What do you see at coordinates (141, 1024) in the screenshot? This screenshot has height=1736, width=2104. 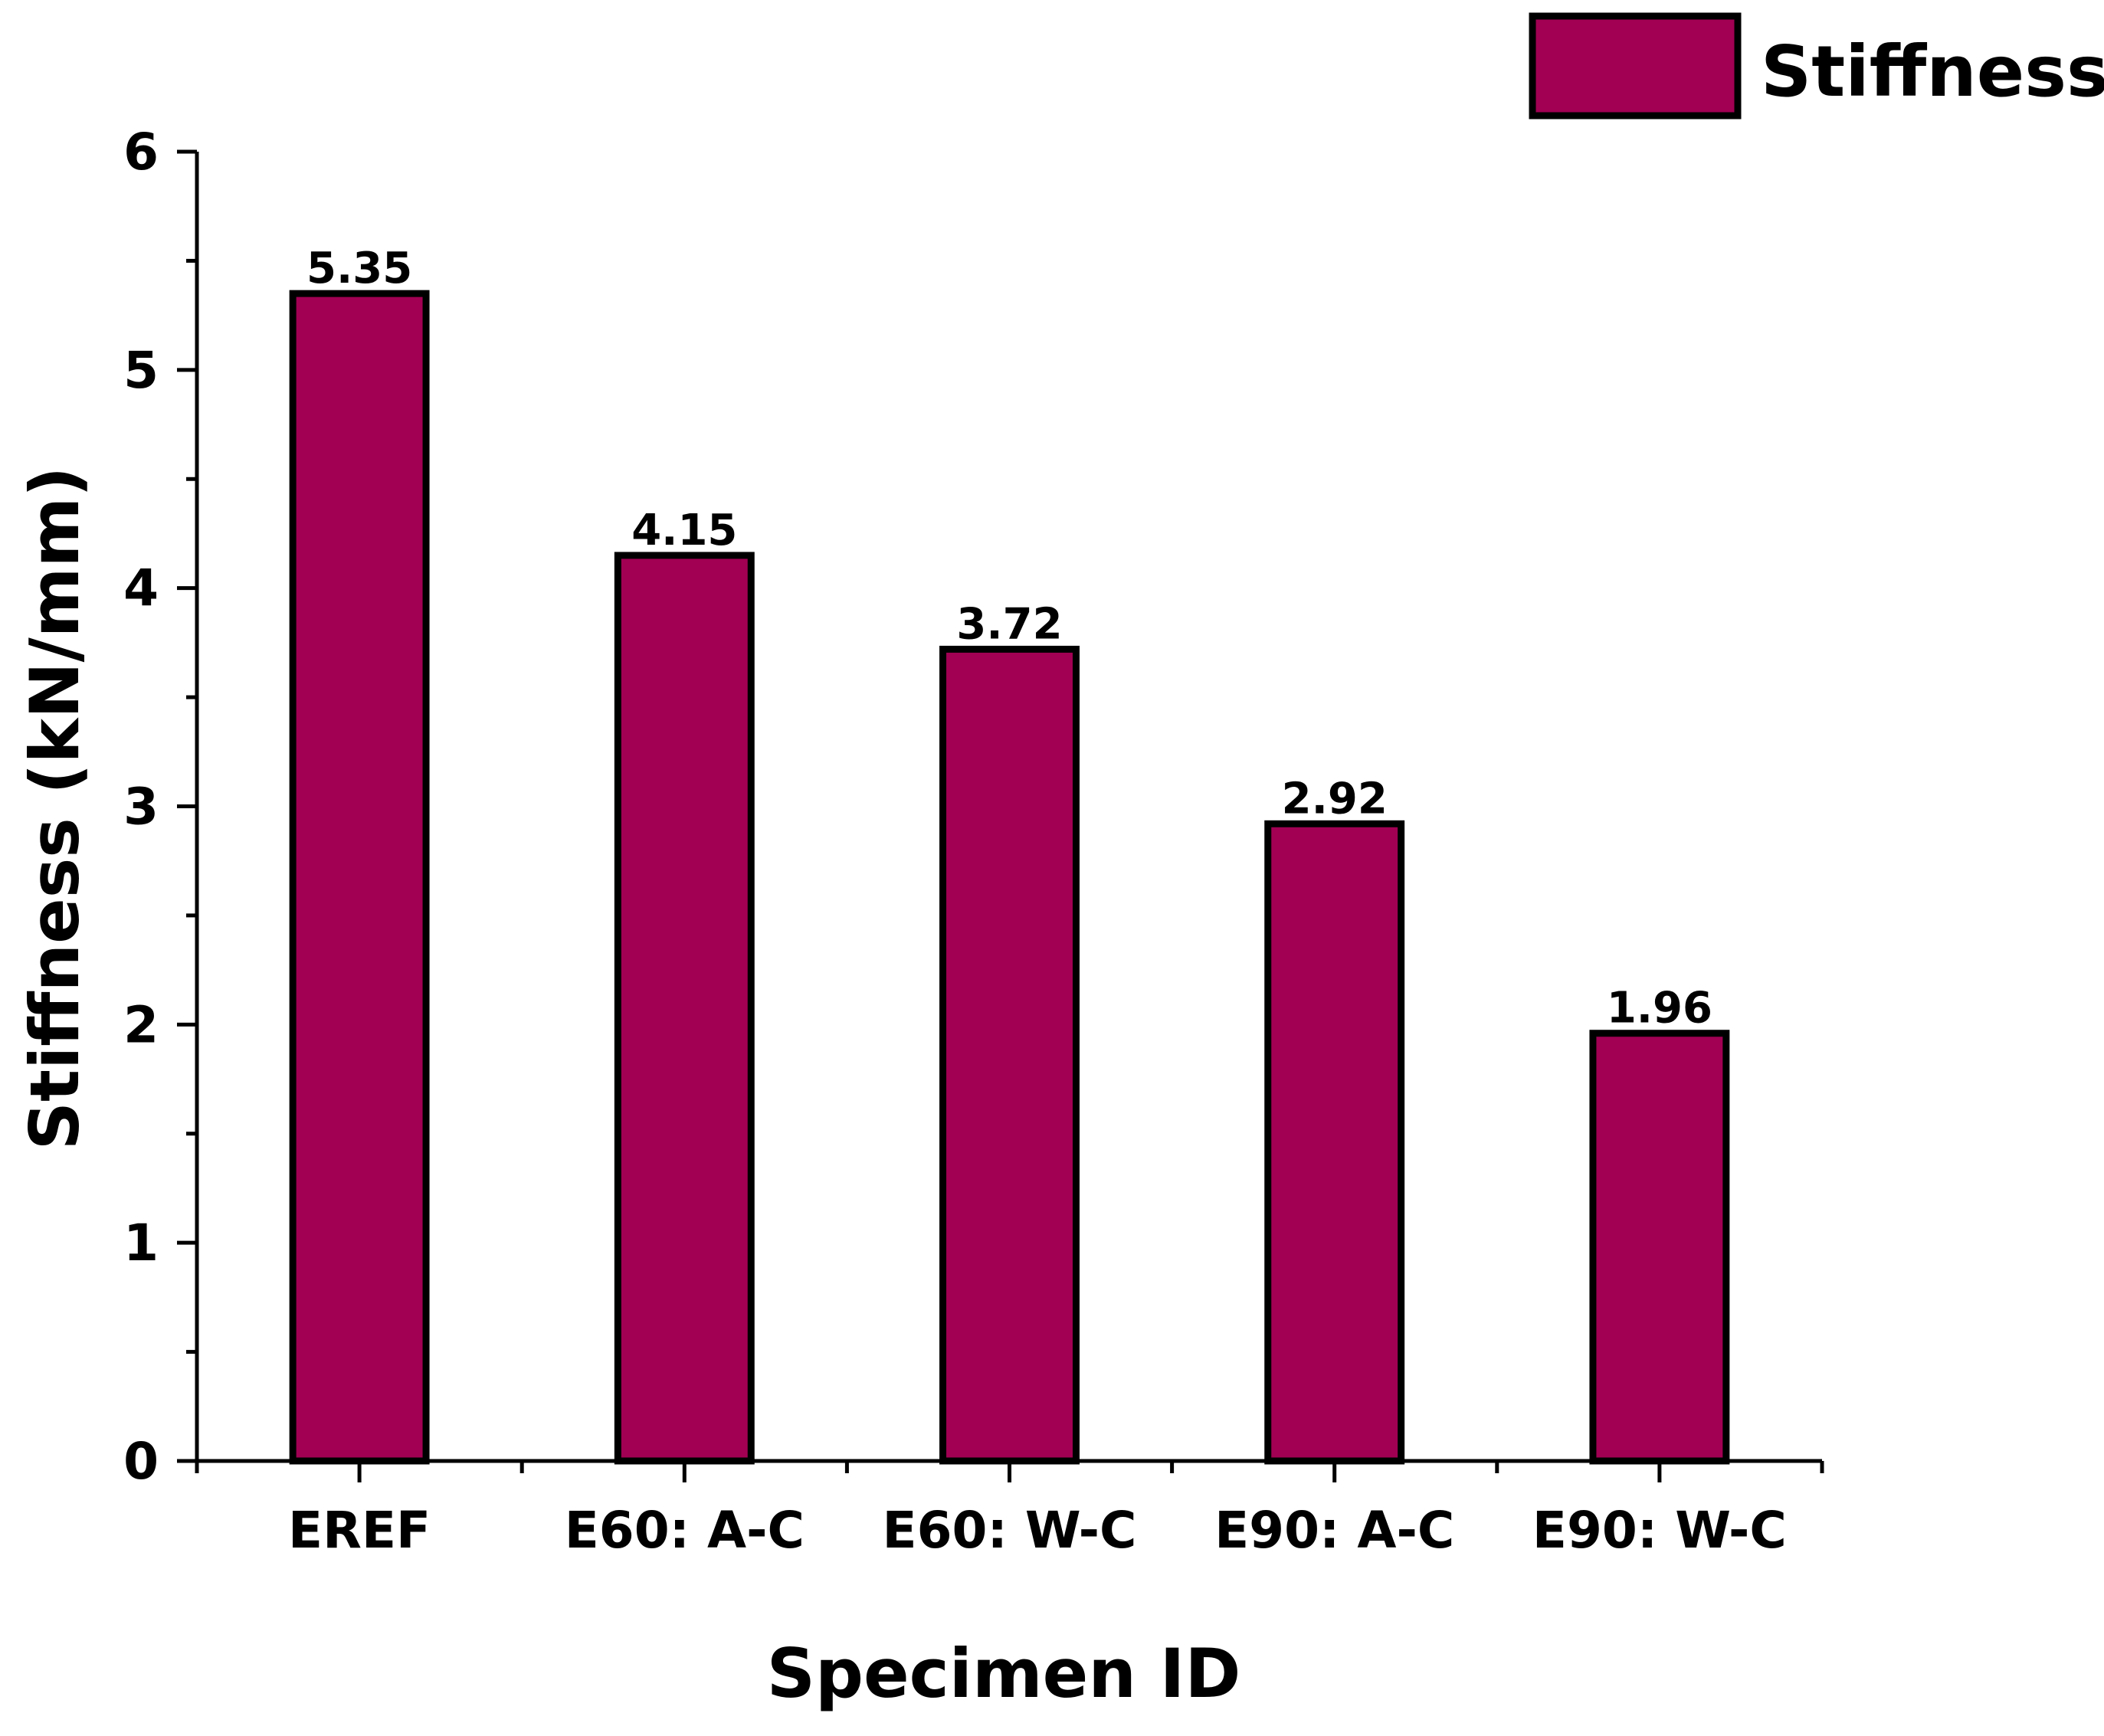 I see `y-tick-label: 2` at bounding box center [141, 1024].